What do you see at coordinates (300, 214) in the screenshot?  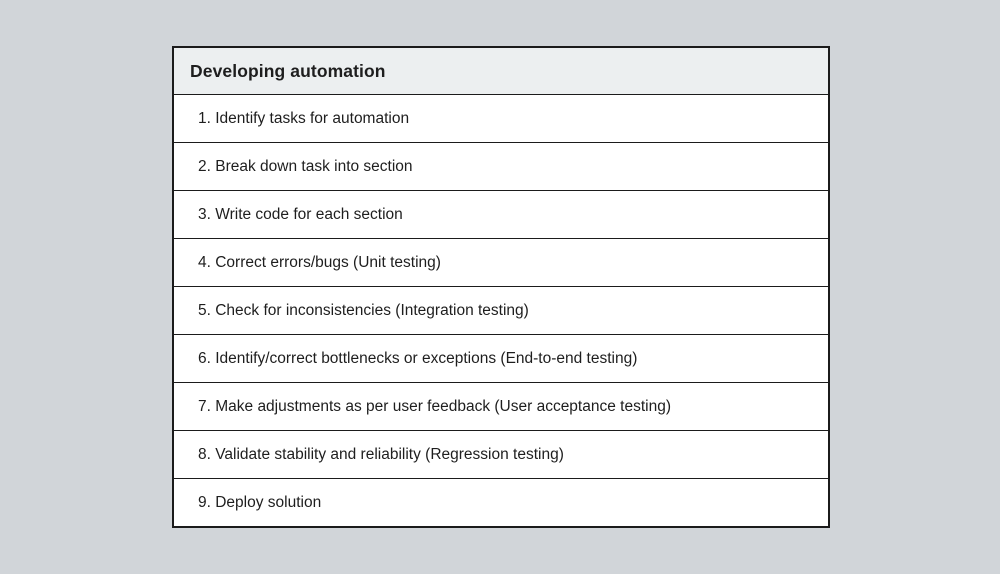 I see `step-text: 3. Write code for each section` at bounding box center [300, 214].